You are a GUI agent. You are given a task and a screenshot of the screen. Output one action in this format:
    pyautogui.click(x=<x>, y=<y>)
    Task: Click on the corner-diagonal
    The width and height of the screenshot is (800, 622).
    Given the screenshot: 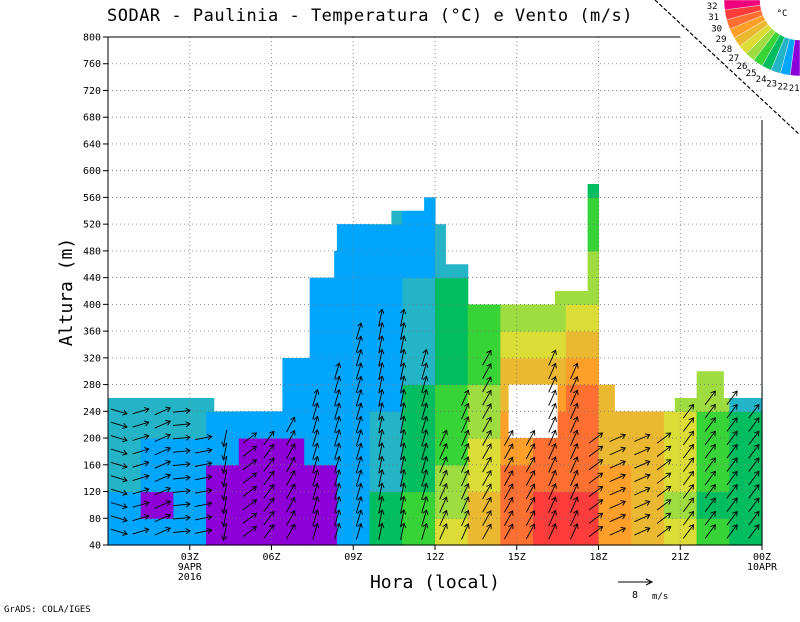 What is the action you would take?
    pyautogui.click(x=727, y=68)
    